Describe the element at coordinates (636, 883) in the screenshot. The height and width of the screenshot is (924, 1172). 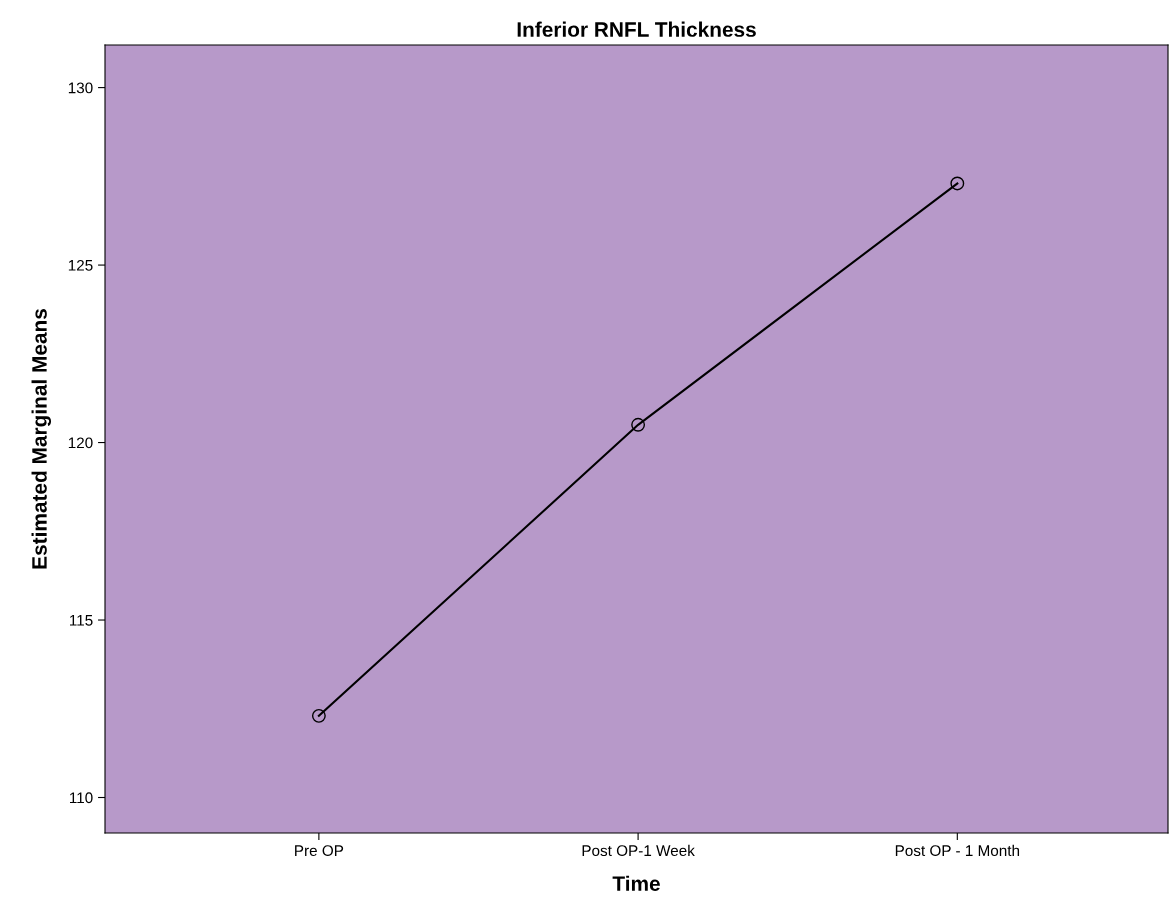
I see `x-axis-title: Time` at that location.